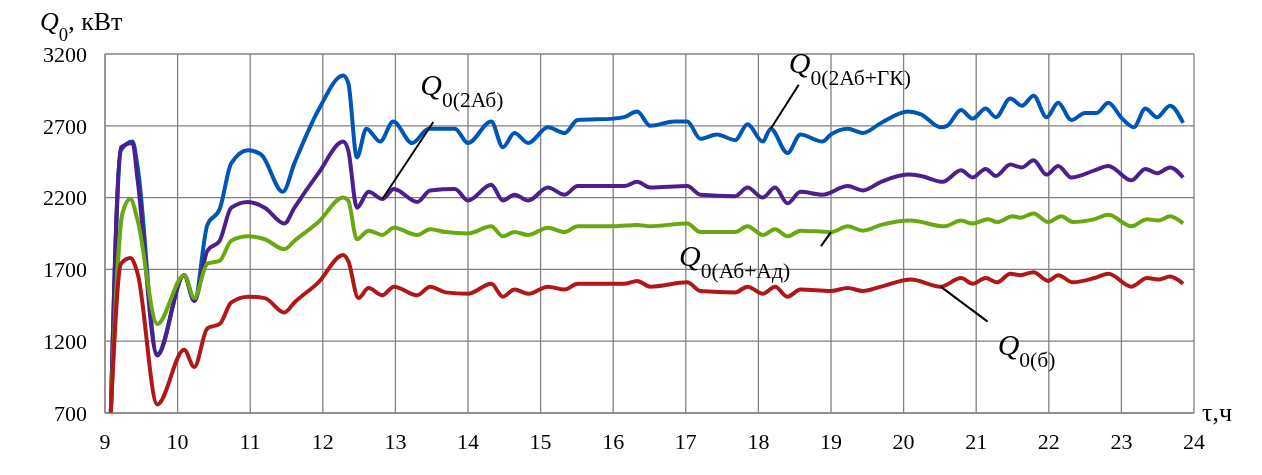 This screenshot has height=475, width=1262. Describe the element at coordinates (1194, 441) in the screenshot. I see `x-tick-label: 24` at that location.